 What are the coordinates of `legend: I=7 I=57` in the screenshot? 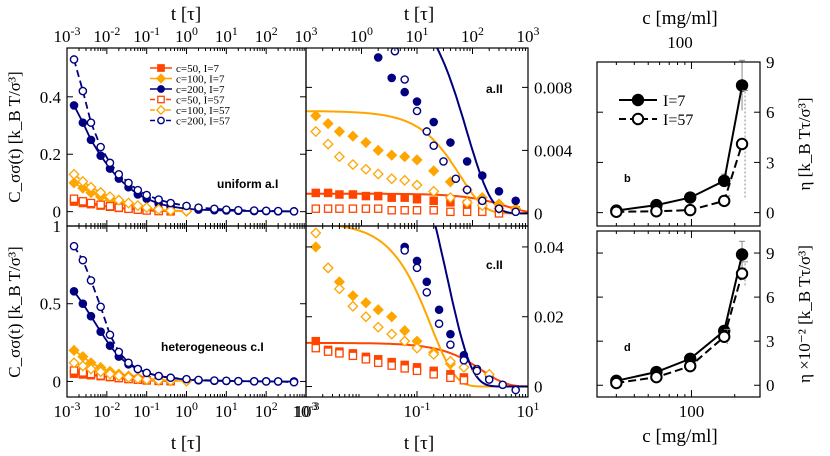 It's located at (656, 111).